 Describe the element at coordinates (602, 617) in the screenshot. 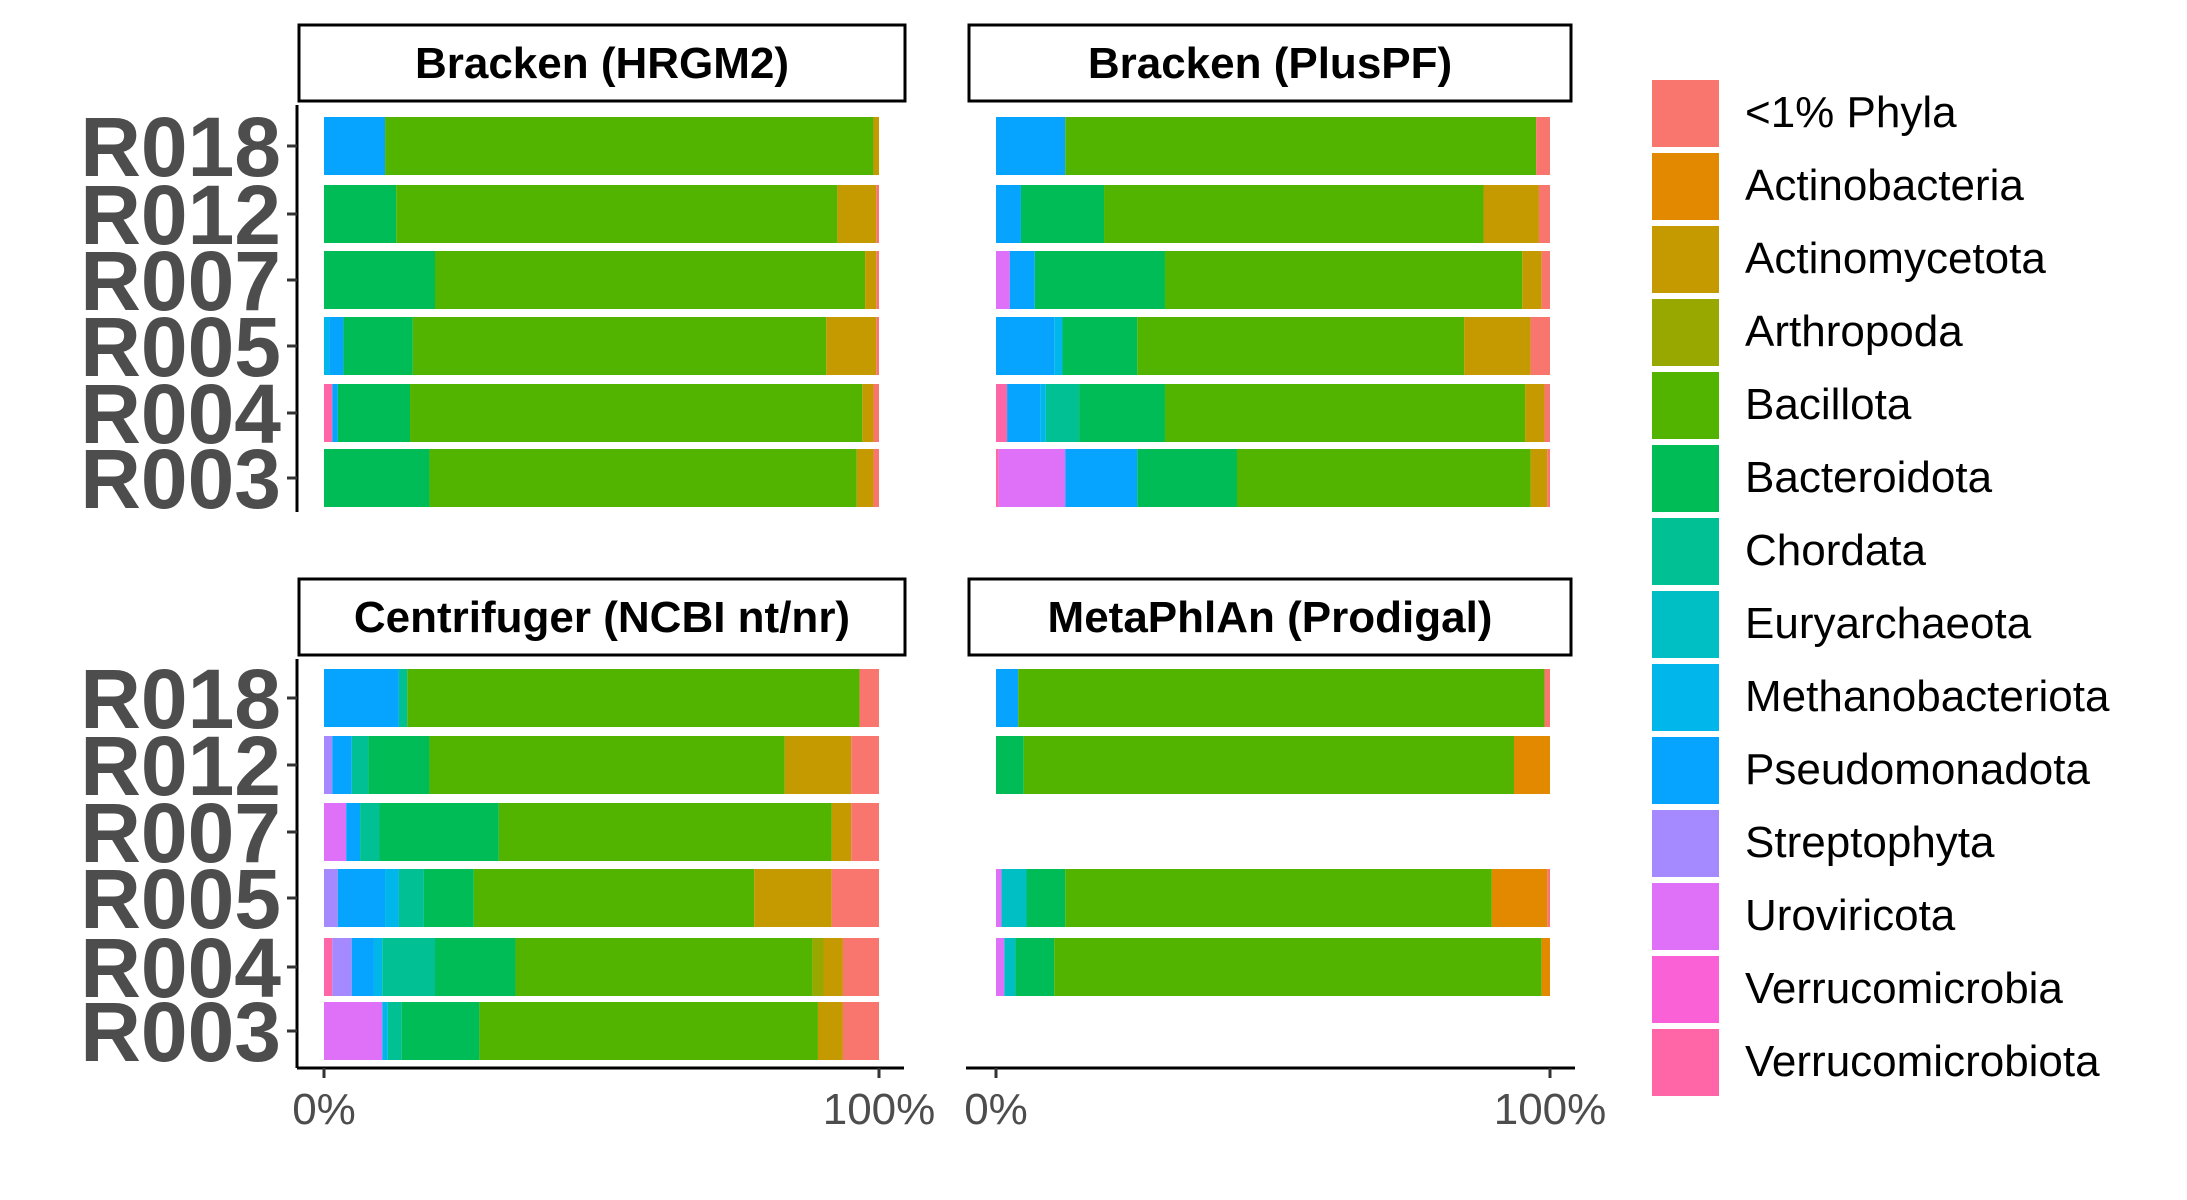

I see `facet-title: Centrifuger (NCBI nt/nr)` at that location.